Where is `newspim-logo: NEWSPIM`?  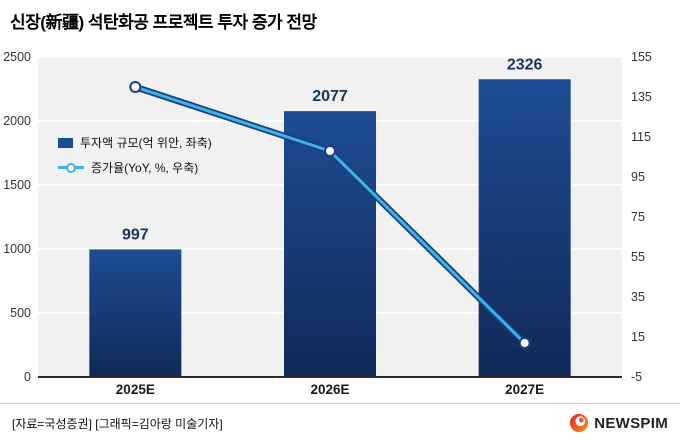 newspim-logo: NEWSPIM is located at coordinates (618, 423).